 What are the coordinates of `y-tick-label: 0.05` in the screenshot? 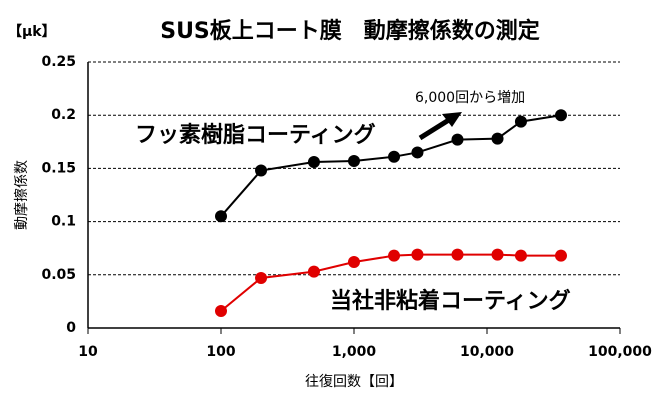 It's located at (58, 275).